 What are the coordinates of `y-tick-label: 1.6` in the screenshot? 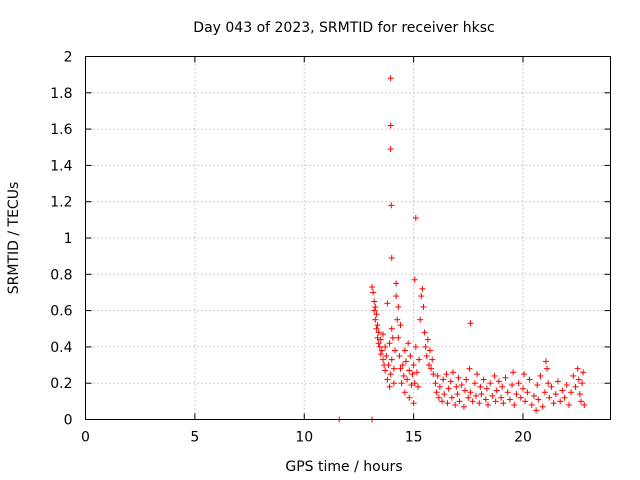 It's located at (61, 130).